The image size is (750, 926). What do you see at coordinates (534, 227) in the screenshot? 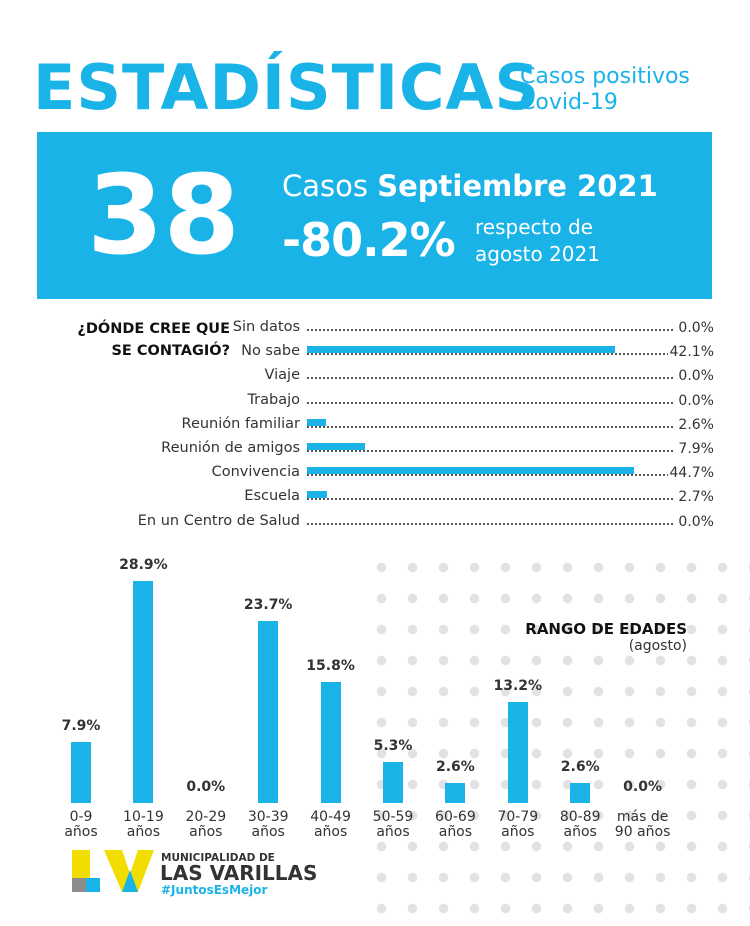
I see `comparison-line-1: respecto de` at bounding box center [534, 227].